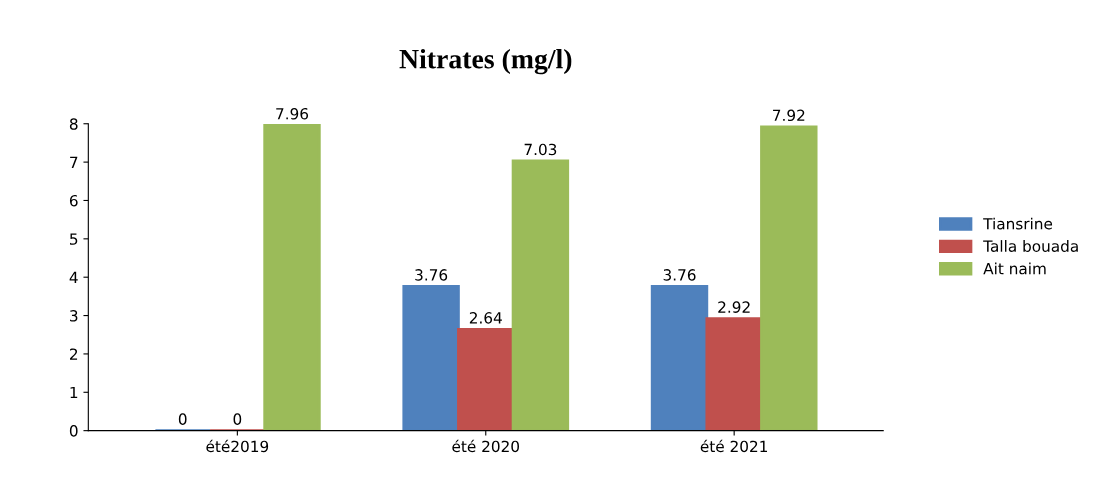 The width and height of the screenshot is (1104, 495). I want to click on x-tick-label: été2019, so click(237, 446).